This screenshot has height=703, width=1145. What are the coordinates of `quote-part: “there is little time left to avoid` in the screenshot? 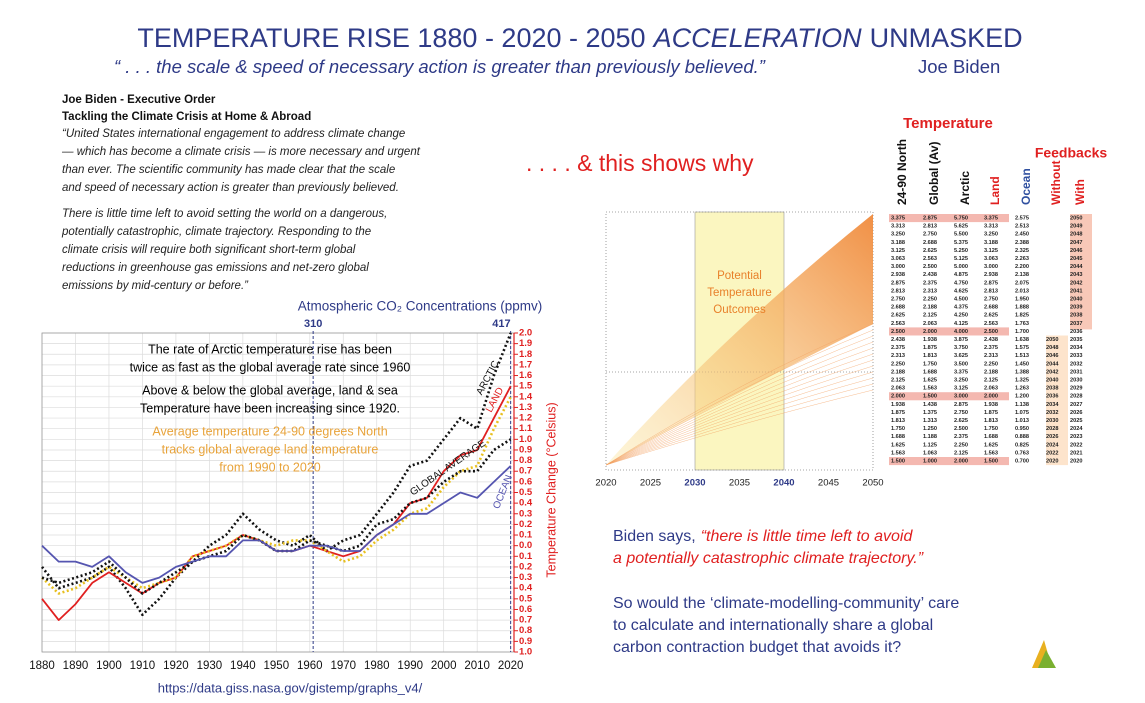 It's located at (807, 536).